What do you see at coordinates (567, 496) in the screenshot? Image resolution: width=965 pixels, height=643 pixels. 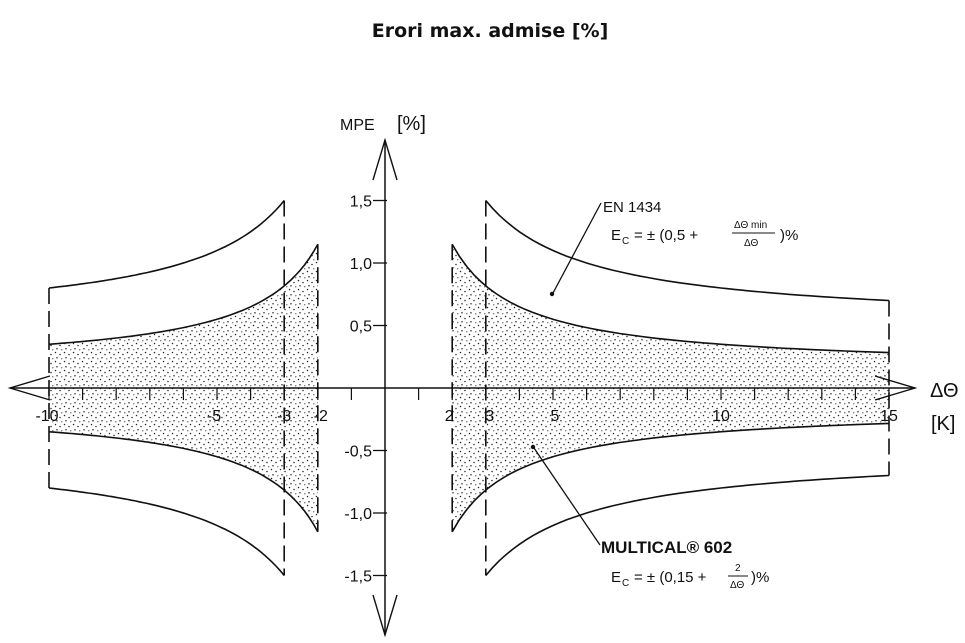 I see `multical-leader-line` at bounding box center [567, 496].